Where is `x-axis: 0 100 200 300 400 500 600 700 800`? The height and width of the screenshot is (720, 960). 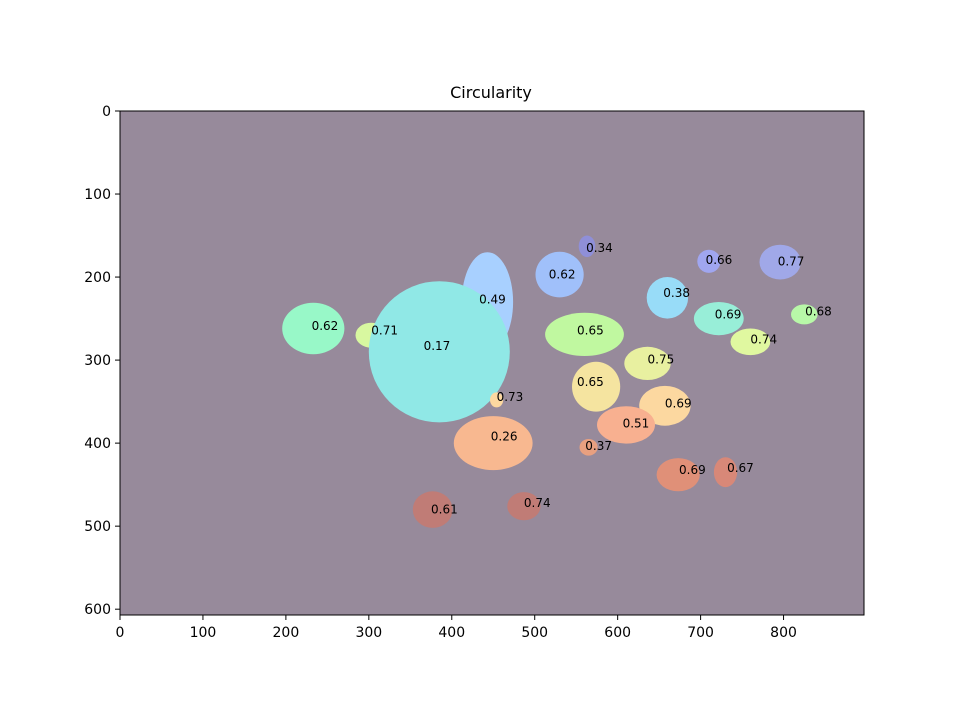 x-axis: 0 100 200 300 400 500 600 700 800 is located at coordinates (456, 628).